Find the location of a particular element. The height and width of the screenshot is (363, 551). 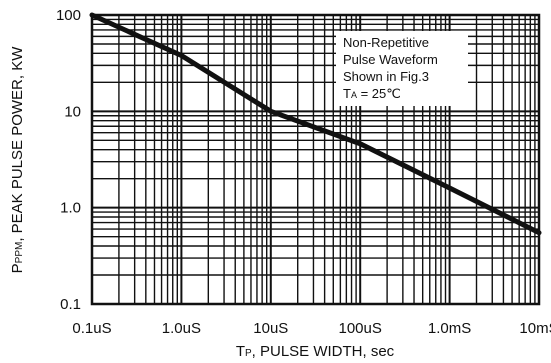

x-tick-labels: 0.1uS 1.0uS 10uS 100uS 1.0mS 10mS is located at coordinates (311, 328).